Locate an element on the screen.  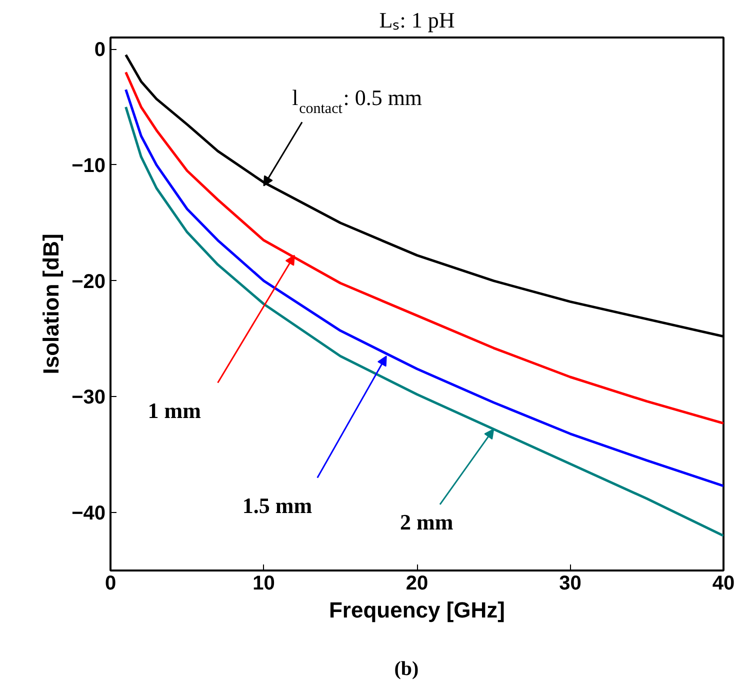
x-tick-label: 40 is located at coordinates (723, 583).